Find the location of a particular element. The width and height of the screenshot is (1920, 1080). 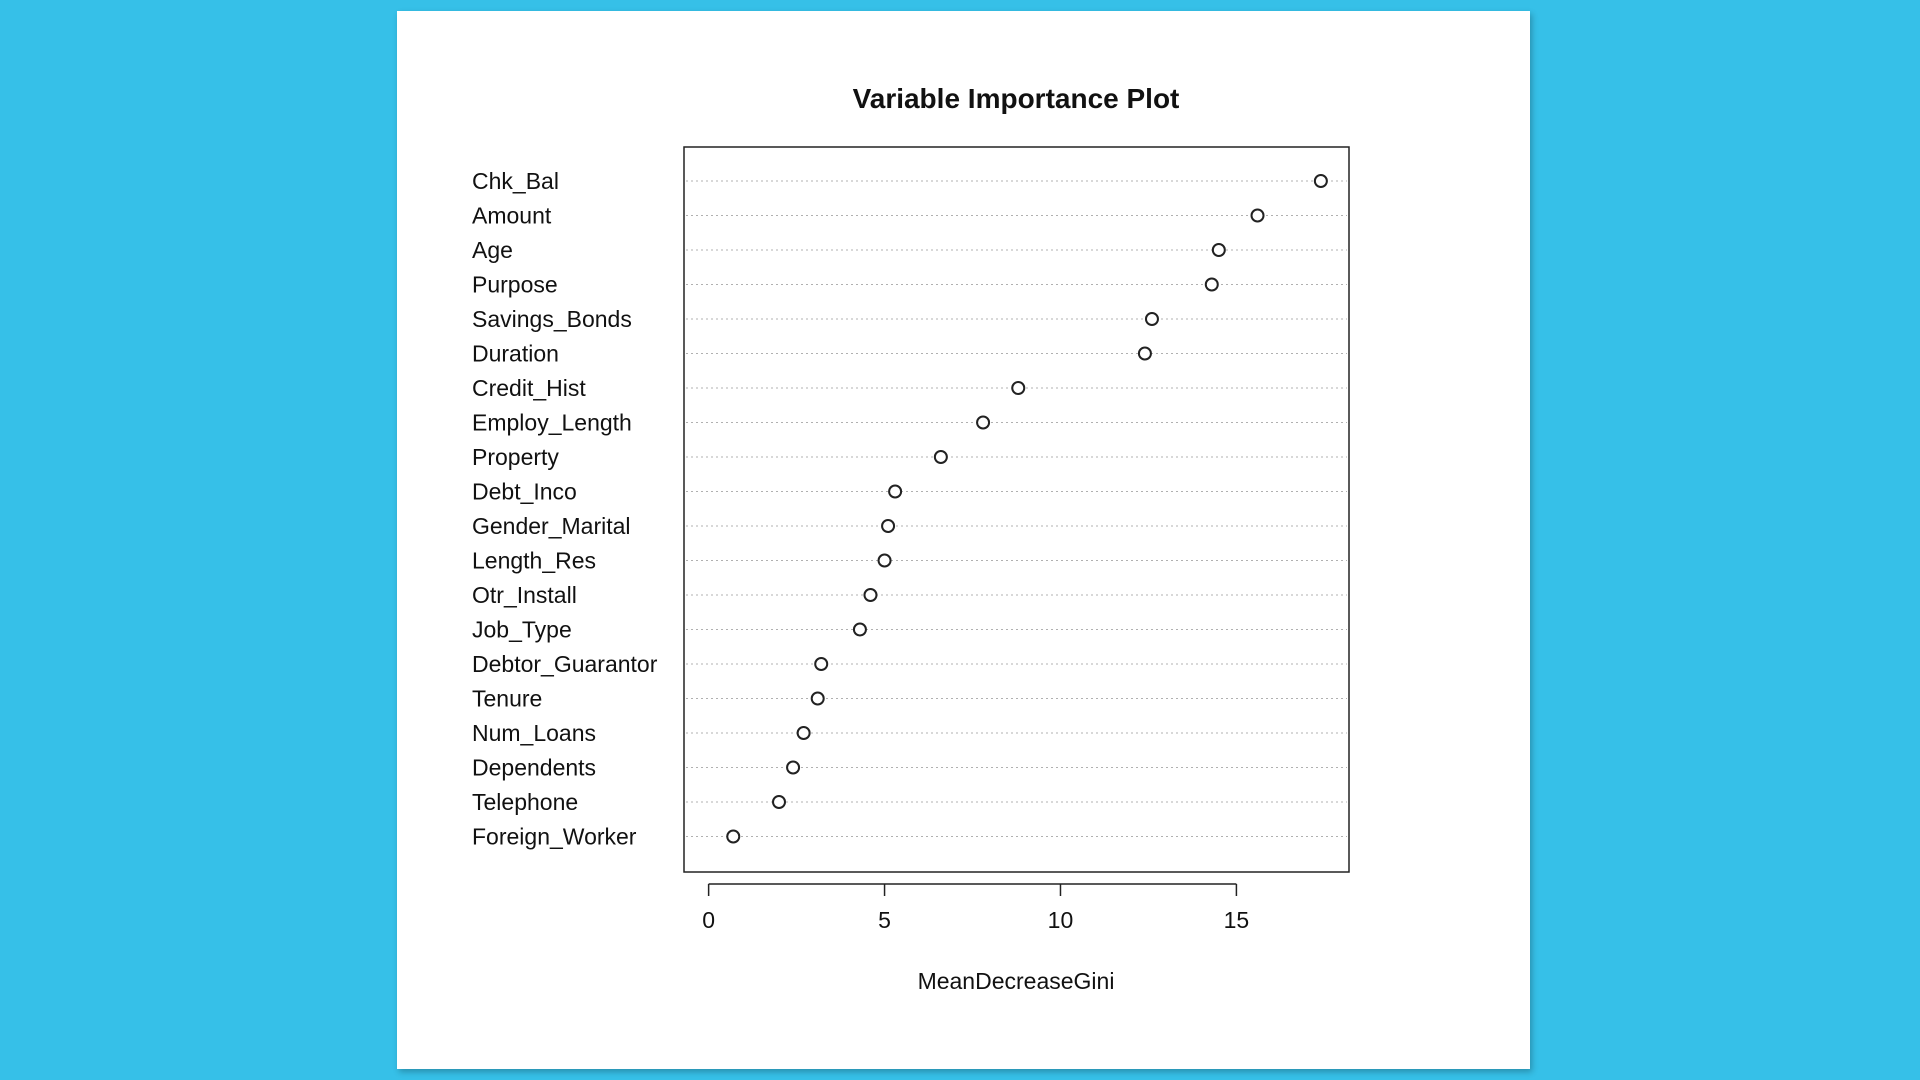

category-label: Tenure is located at coordinates (507, 699).